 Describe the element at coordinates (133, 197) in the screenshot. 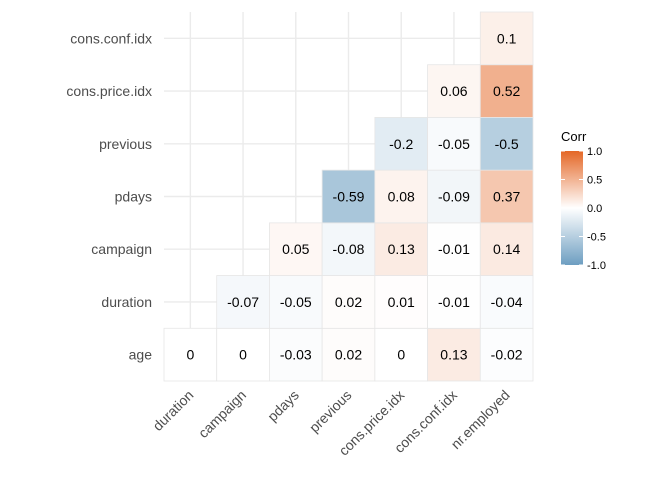

I see `y-tick-label: pdays` at that location.